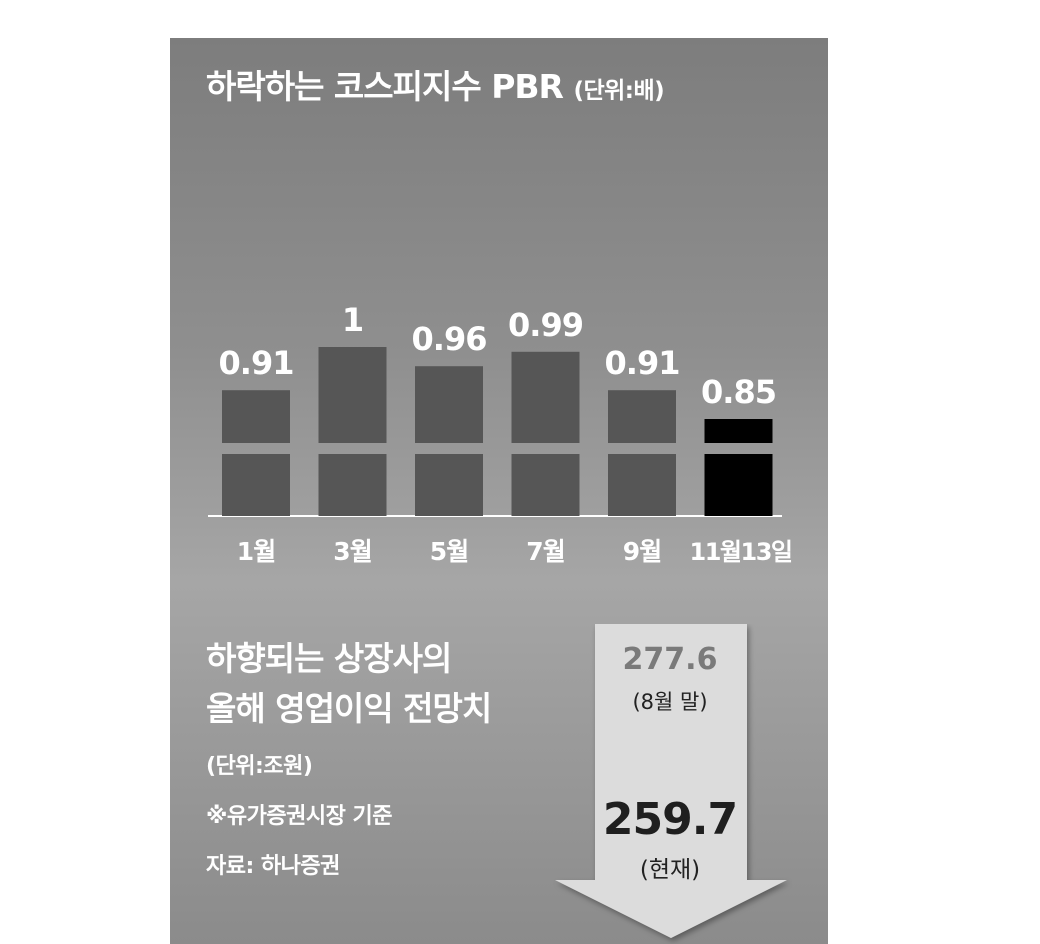 Image resolution: width=1040 pixels, height=944 pixels. I want to click on bar-value-label: 0.99, so click(545, 325).